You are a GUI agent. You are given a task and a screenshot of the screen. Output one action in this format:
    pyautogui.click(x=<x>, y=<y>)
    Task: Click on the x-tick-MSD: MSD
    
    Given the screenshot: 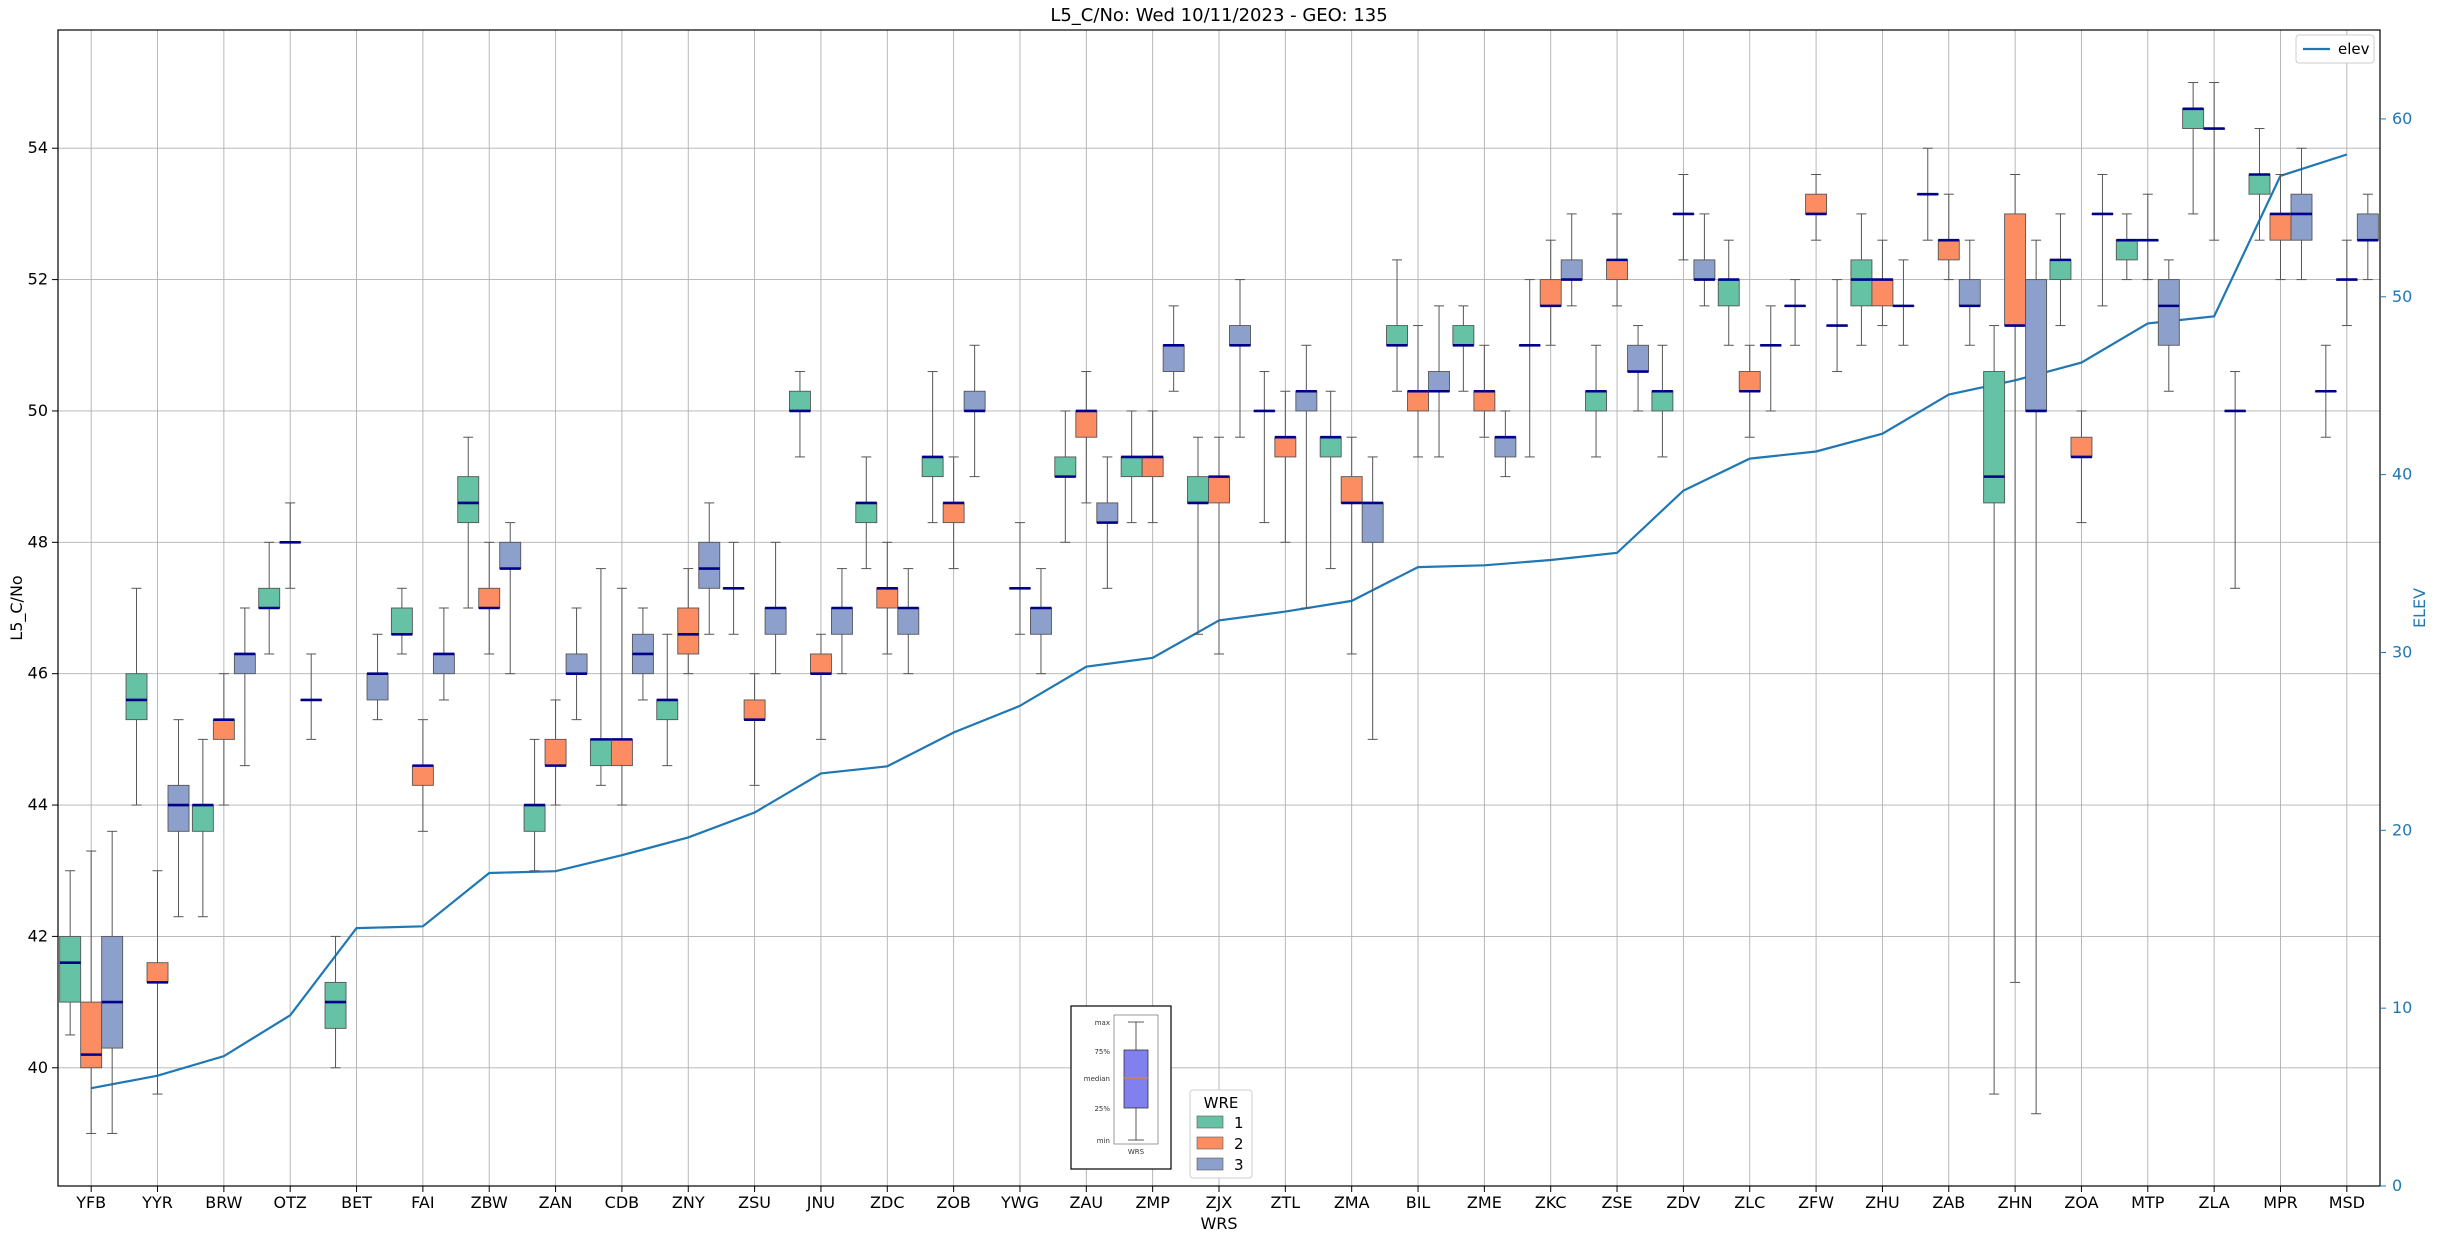 What is the action you would take?
    pyautogui.click(x=2347, y=1202)
    